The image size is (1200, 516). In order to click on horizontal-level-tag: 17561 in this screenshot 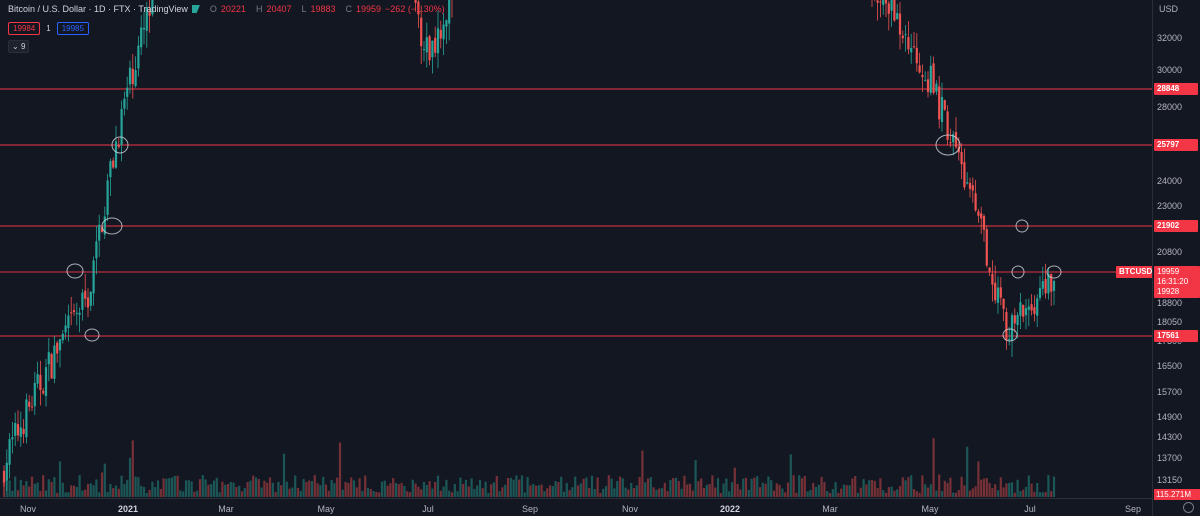, I will do `click(1176, 336)`.